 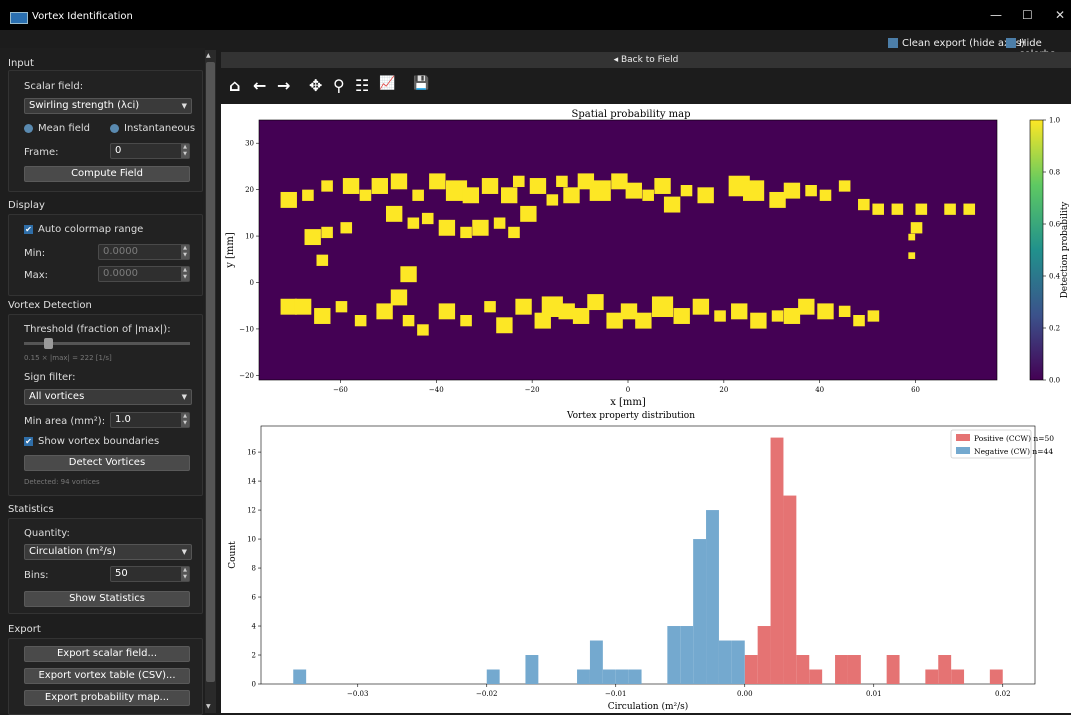 What do you see at coordinates (260, 85) in the screenshot?
I see `back-arrow-icon: ←` at bounding box center [260, 85].